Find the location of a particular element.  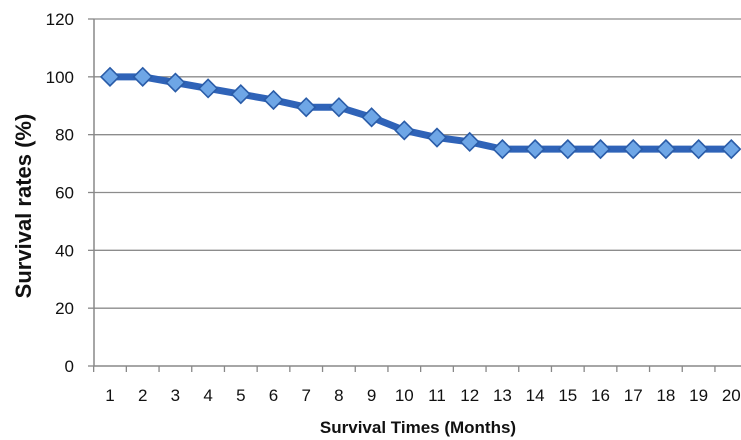

y-tick-label-1: 20 is located at coordinates (64, 308).